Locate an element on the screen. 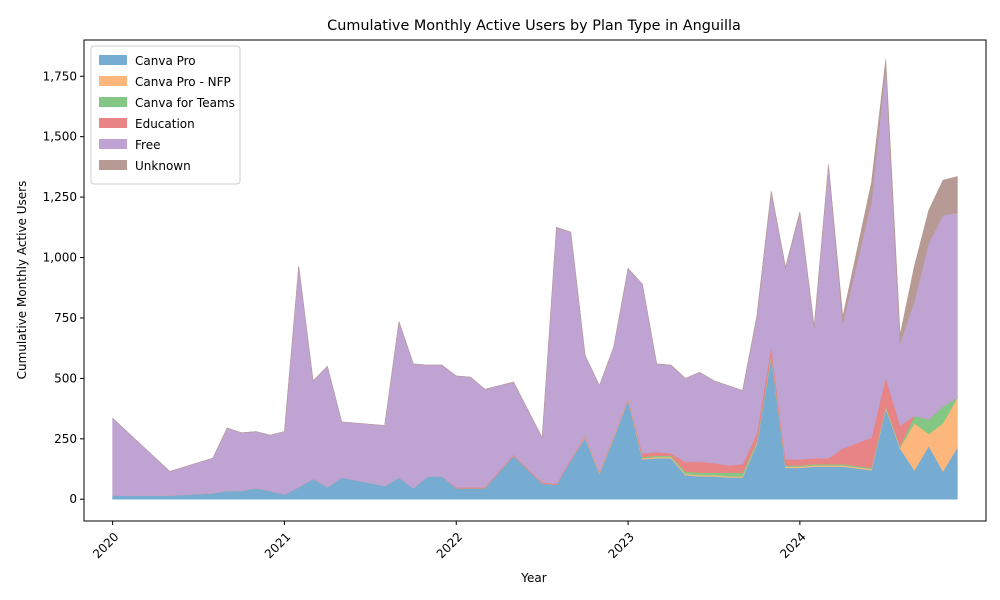 Image resolution: width=1000 pixels, height=600 pixels. y-tick-label-1: 250 is located at coordinates (65, 439).